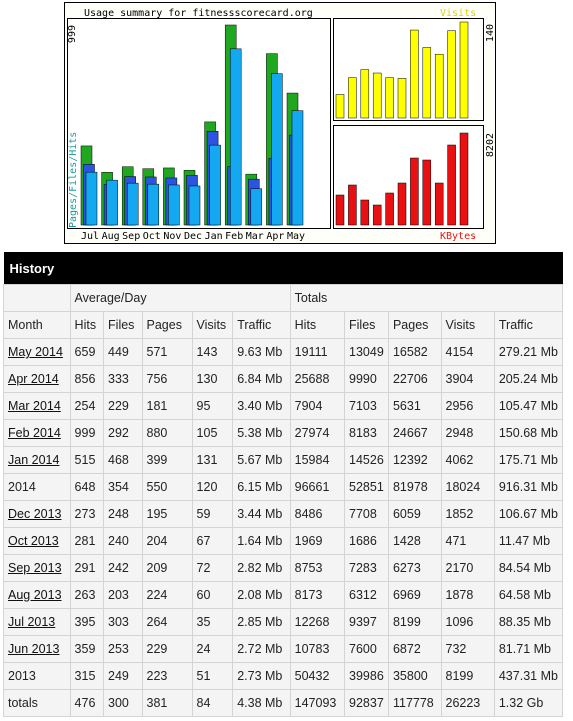 Image resolution: width=573 pixels, height=721 pixels. Describe the element at coordinates (261, 514) in the screenshot. I see `cell: 3.44 Mb` at that location.